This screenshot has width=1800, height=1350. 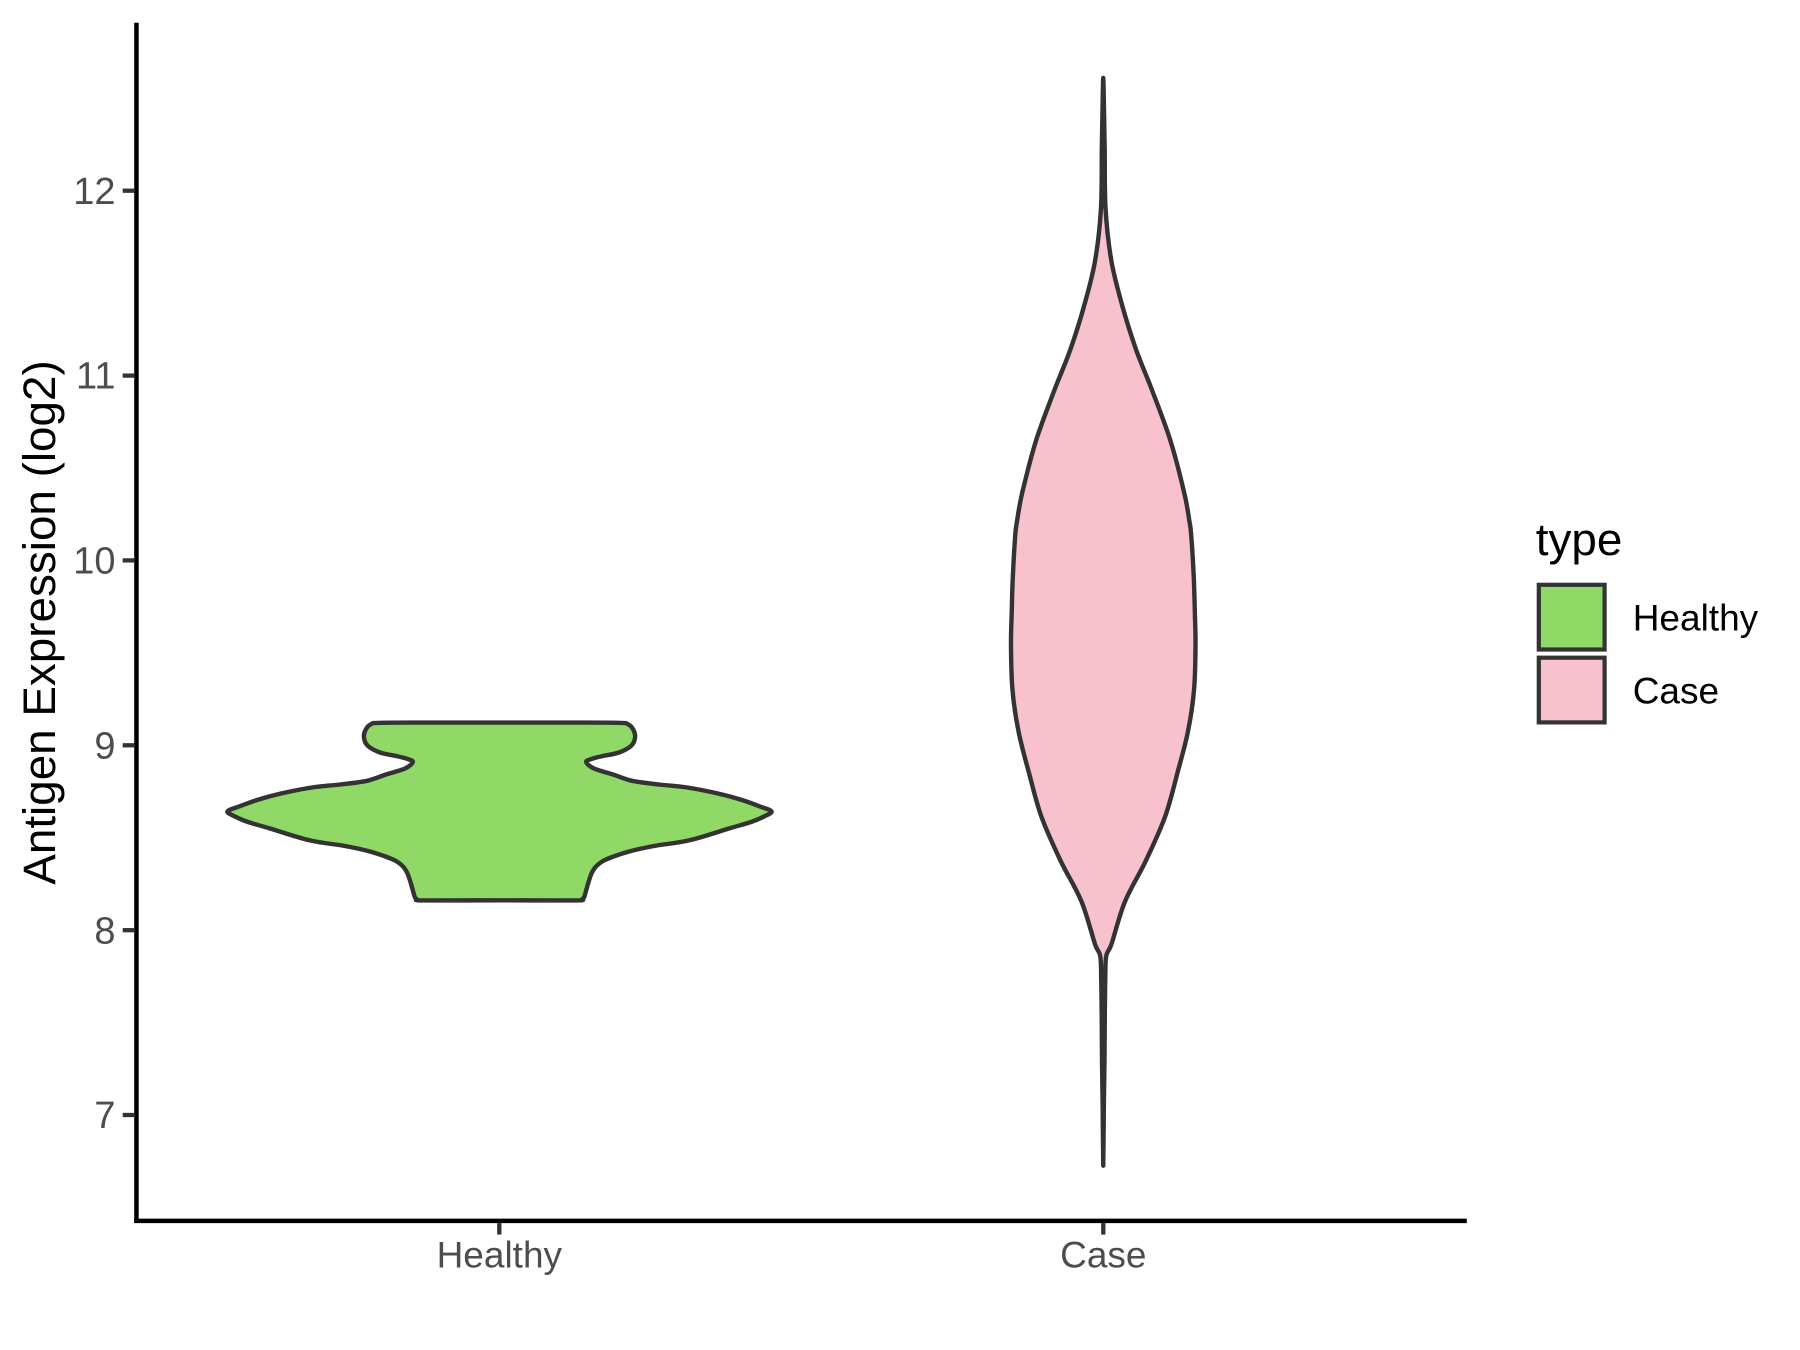 I want to click on svg-text: type, so click(x=1579, y=539).